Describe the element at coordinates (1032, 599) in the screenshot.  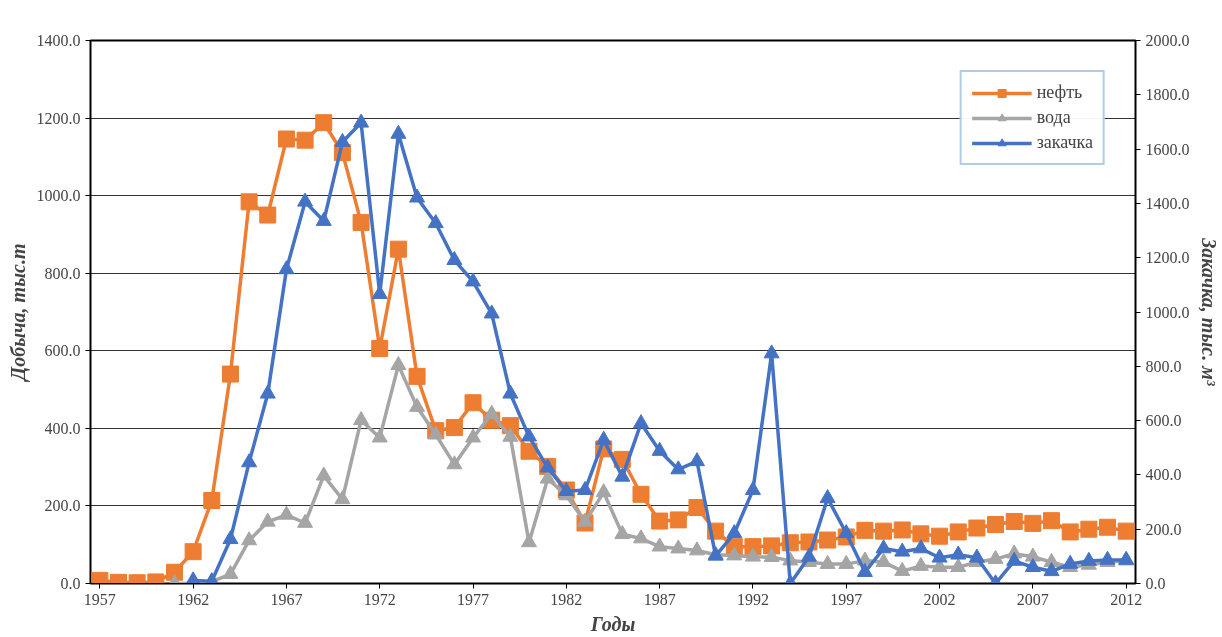
I see `x-tick-label: 2007` at that location.